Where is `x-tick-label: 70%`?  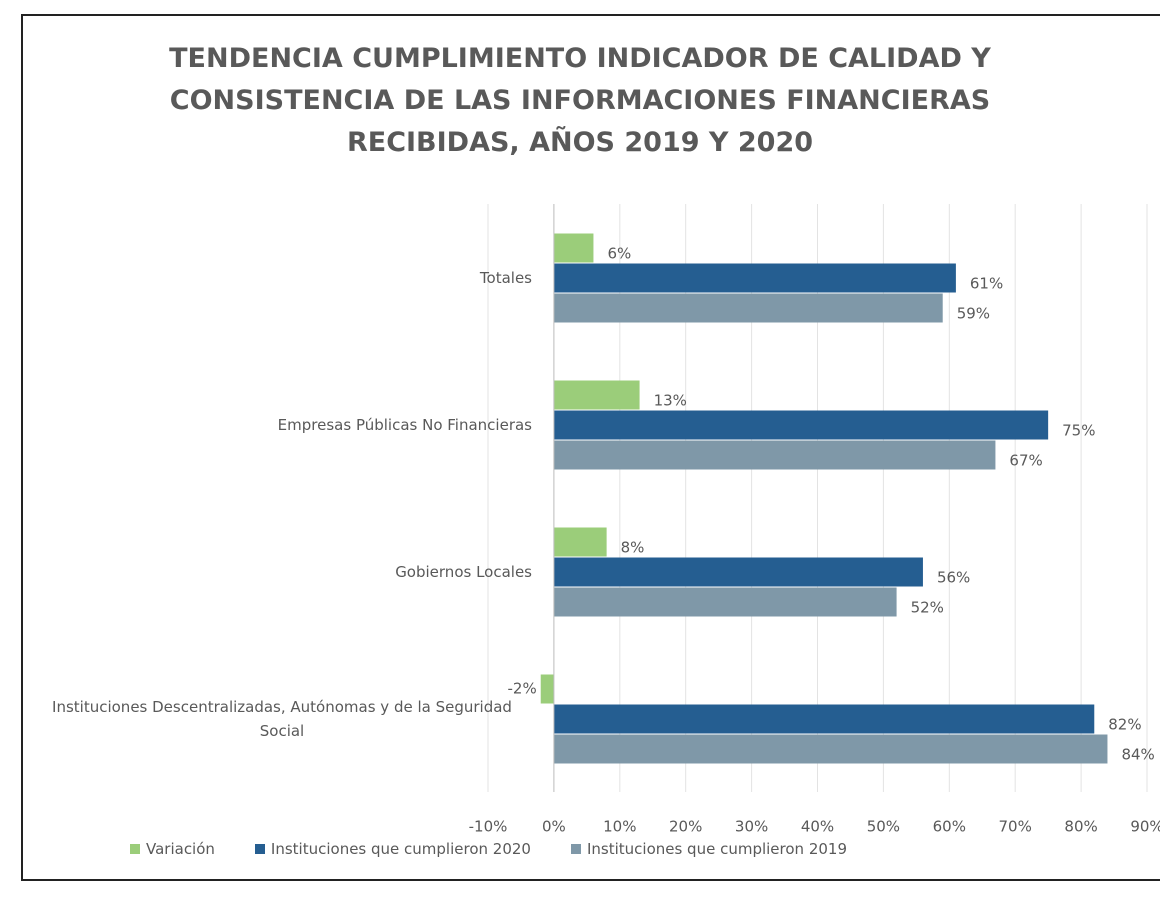
x-tick-label: 70% is located at coordinates (1015, 827).